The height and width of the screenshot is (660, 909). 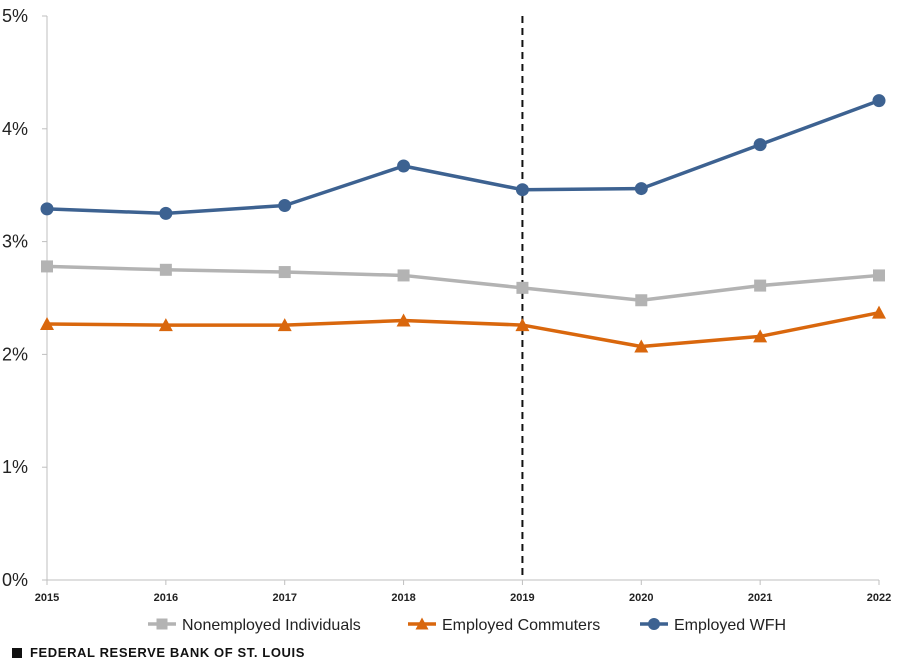 What do you see at coordinates (730, 625) in the screenshot?
I see `legend-label: Employed WFH` at bounding box center [730, 625].